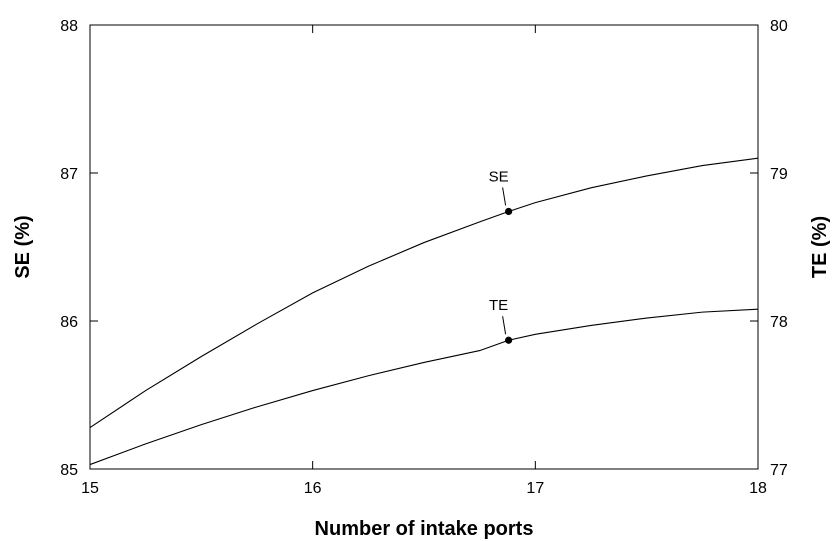  I want to click on se-marker, so click(509, 211).